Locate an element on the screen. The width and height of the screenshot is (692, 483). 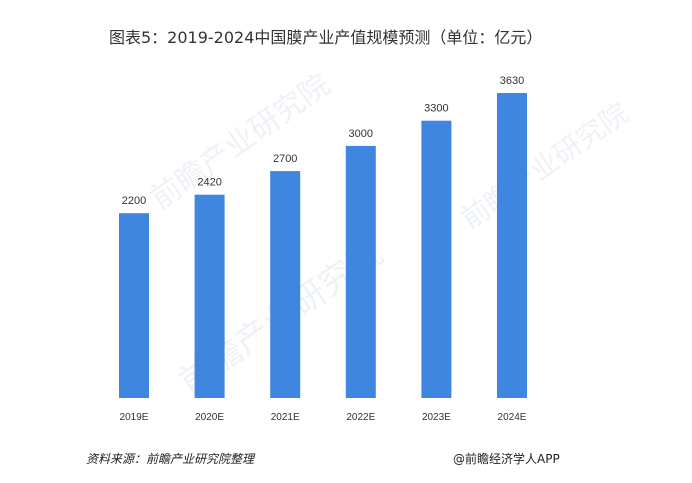
bar-2022E is located at coordinates (360, 271).